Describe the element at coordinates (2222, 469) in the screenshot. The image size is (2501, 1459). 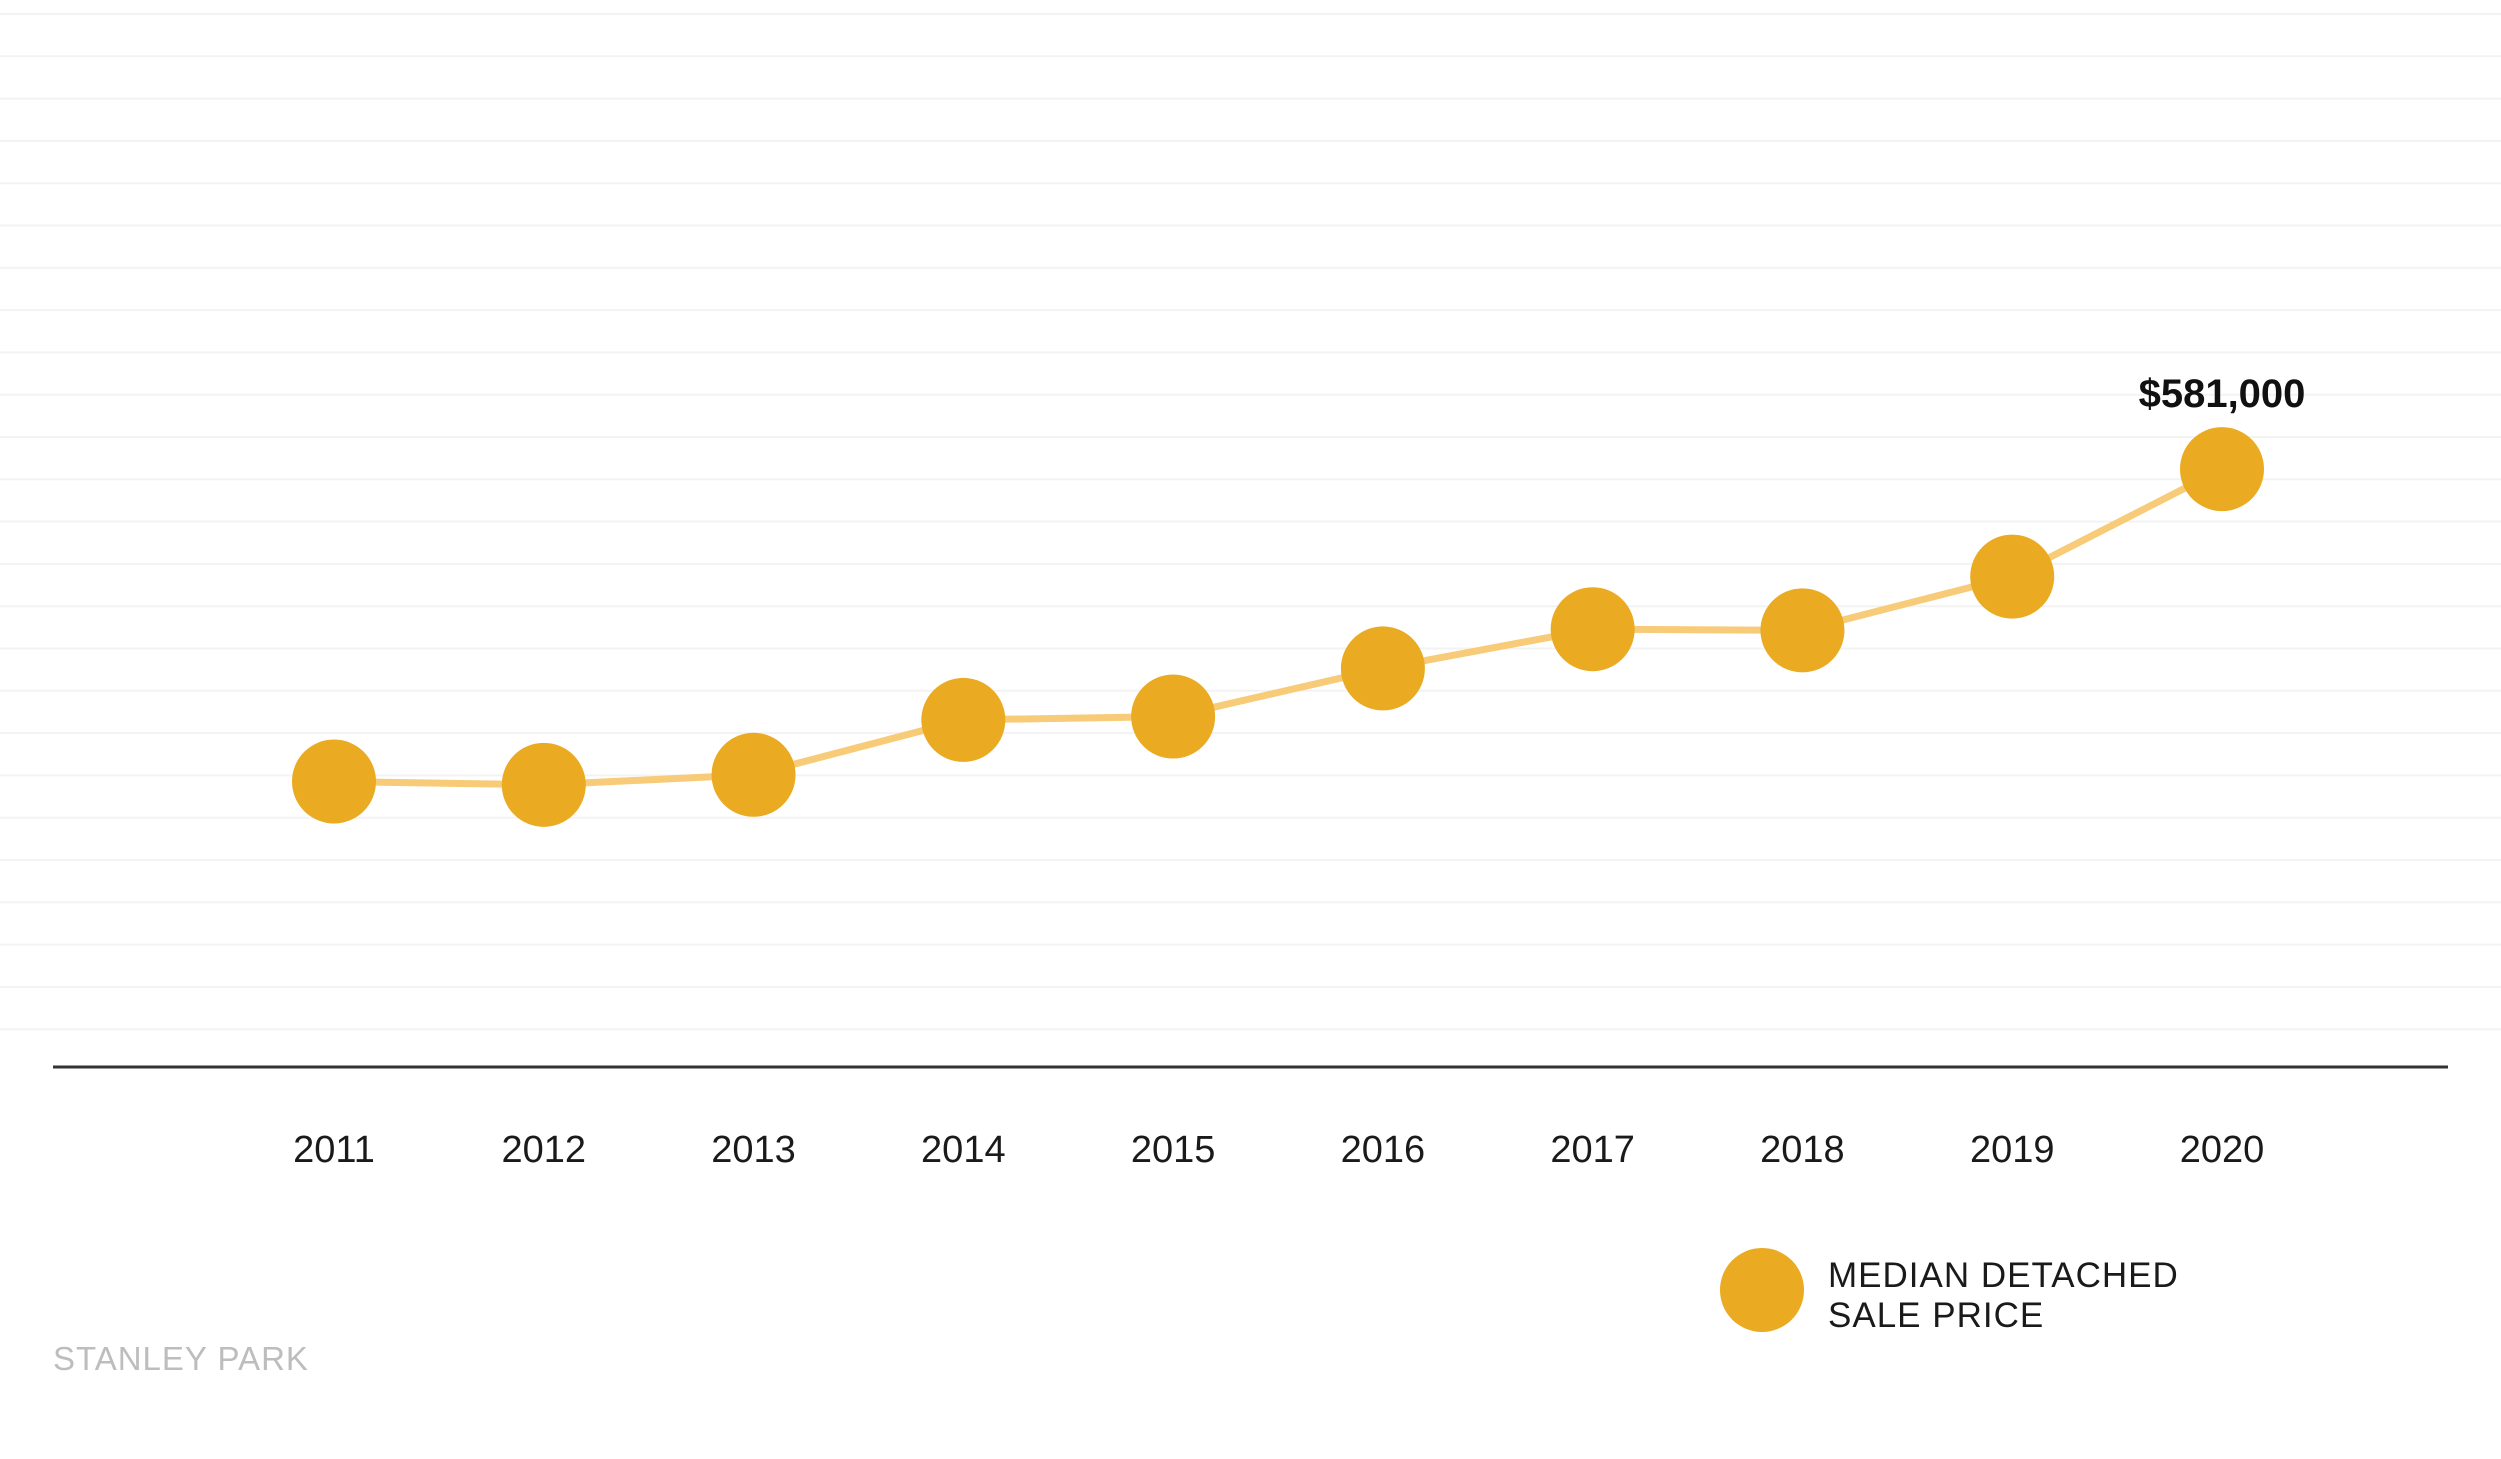
I see `data-point-2020` at that location.